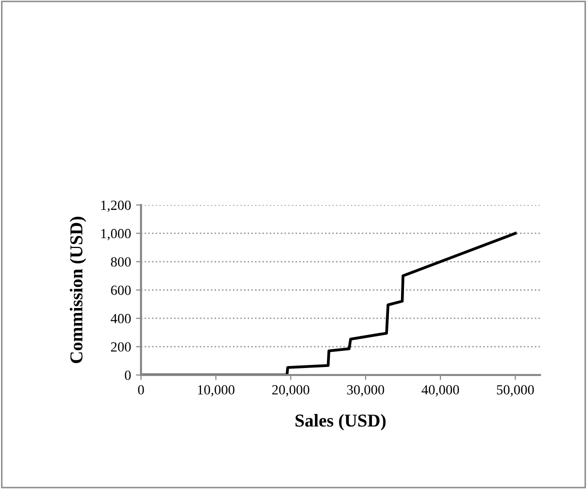 The image size is (587, 489). Describe the element at coordinates (116, 234) in the screenshot. I see `y-tick-label: 1,000` at that location.